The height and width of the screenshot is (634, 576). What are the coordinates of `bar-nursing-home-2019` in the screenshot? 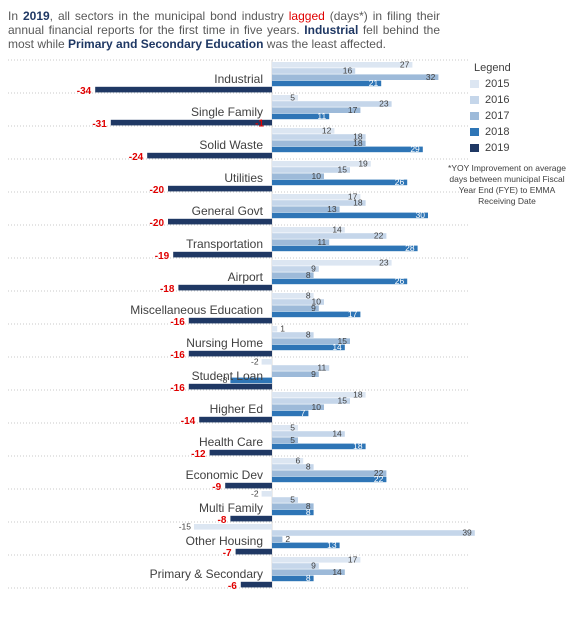 It's located at (230, 353).